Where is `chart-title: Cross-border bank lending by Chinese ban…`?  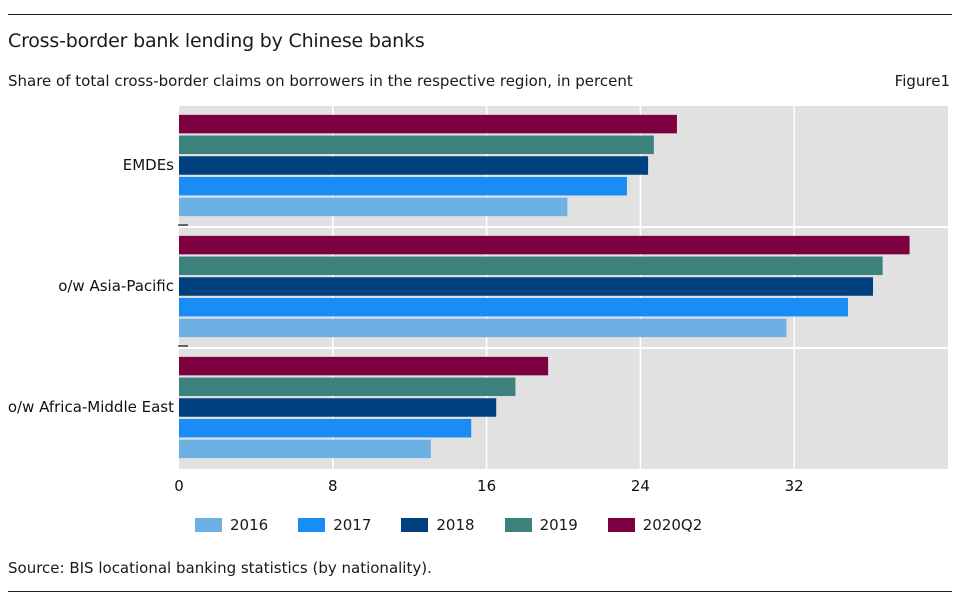 chart-title: Cross-border bank lending by Chinese ban… is located at coordinates (216, 41).